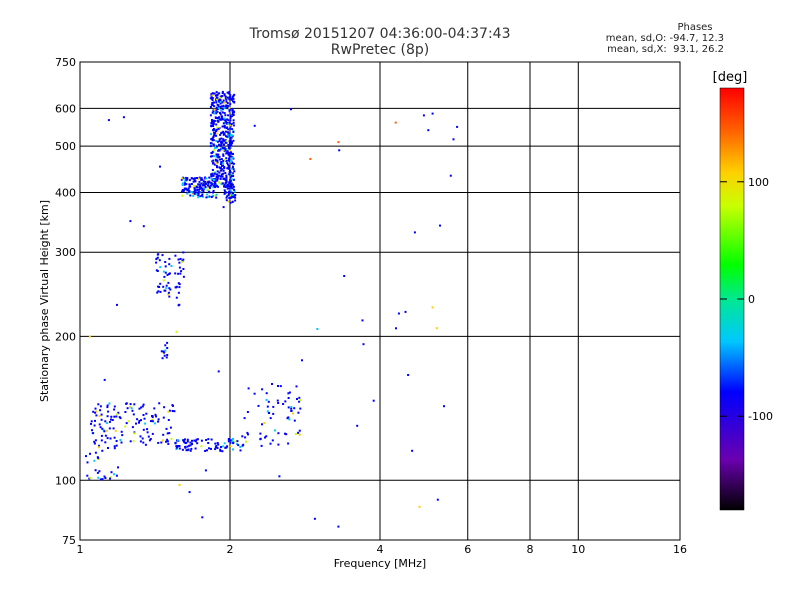  Describe the element at coordinates (65, 301) in the screenshot. I see `y-axis-ticks: 75 100 200 300 400 500 600 750` at that location.